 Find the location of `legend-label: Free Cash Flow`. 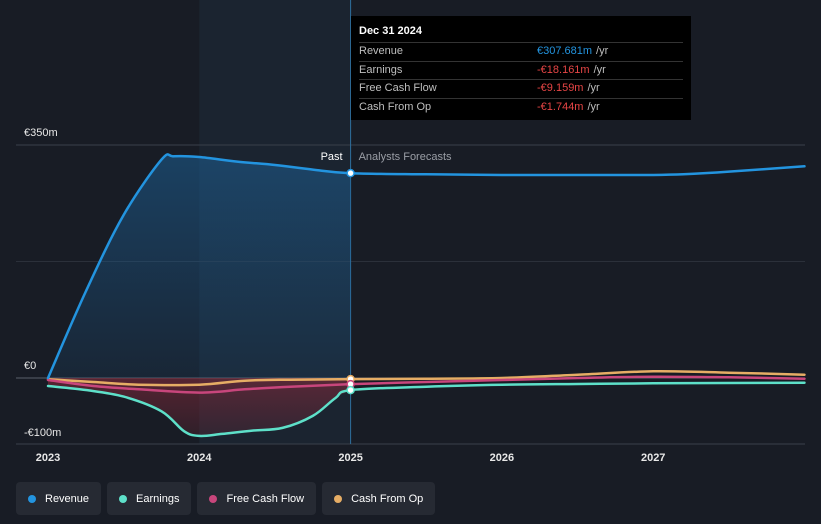

legend-label: Free Cash Flow is located at coordinates (265, 498).